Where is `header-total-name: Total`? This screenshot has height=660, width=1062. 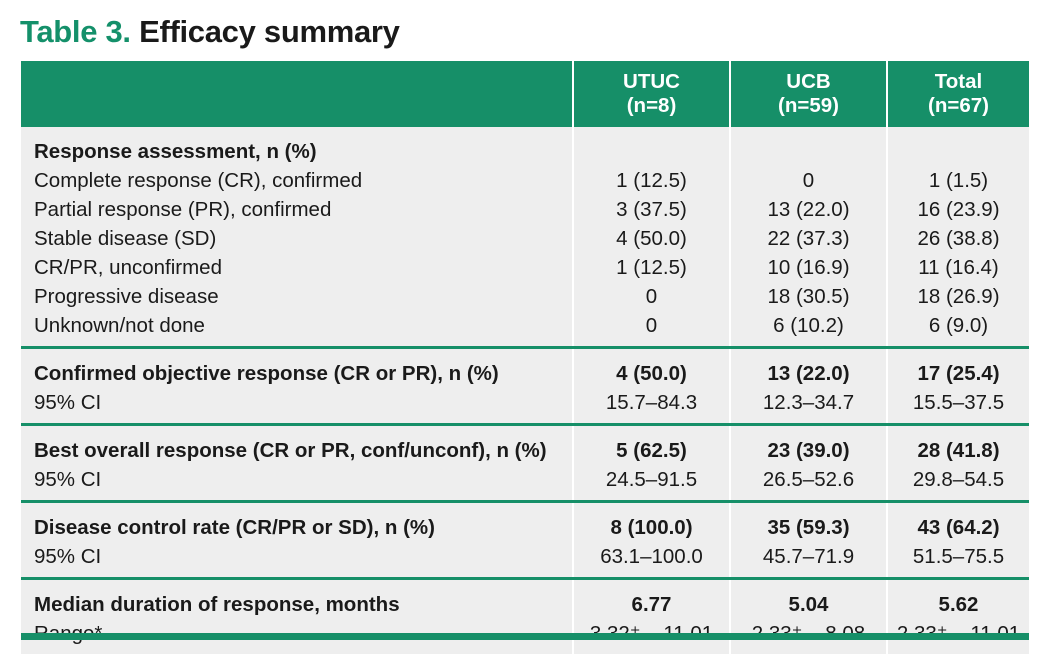
header-total-name: Total is located at coordinates (958, 81).